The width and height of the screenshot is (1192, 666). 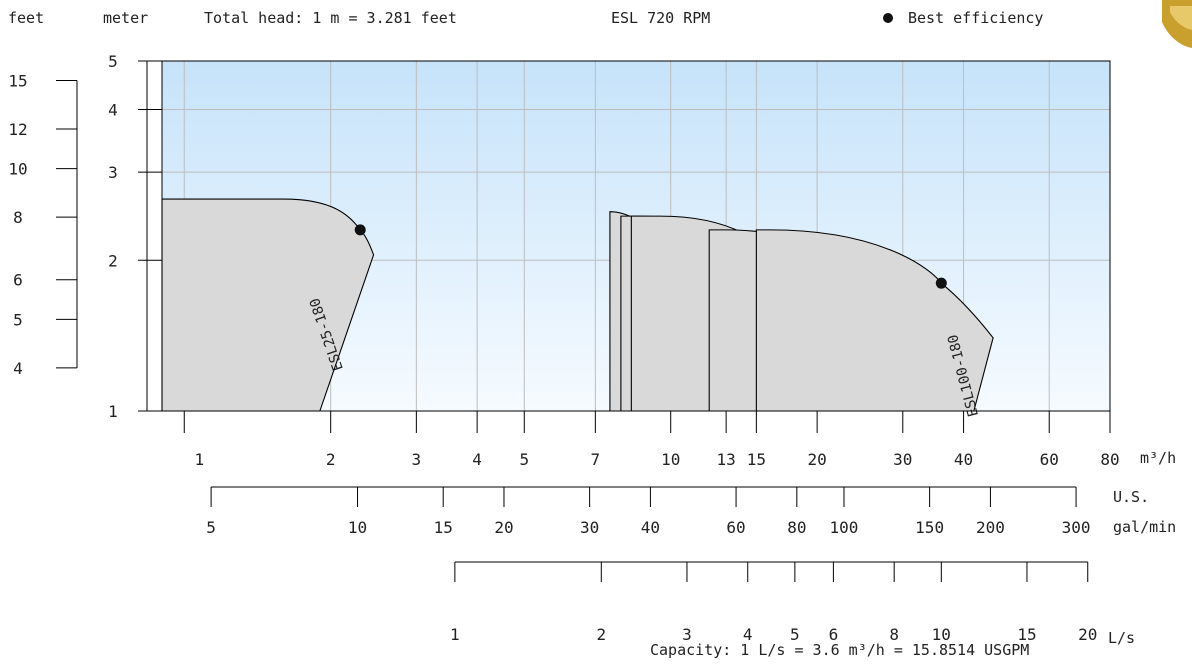 I want to click on m3h-tick-label: 60, so click(x=1049, y=459).